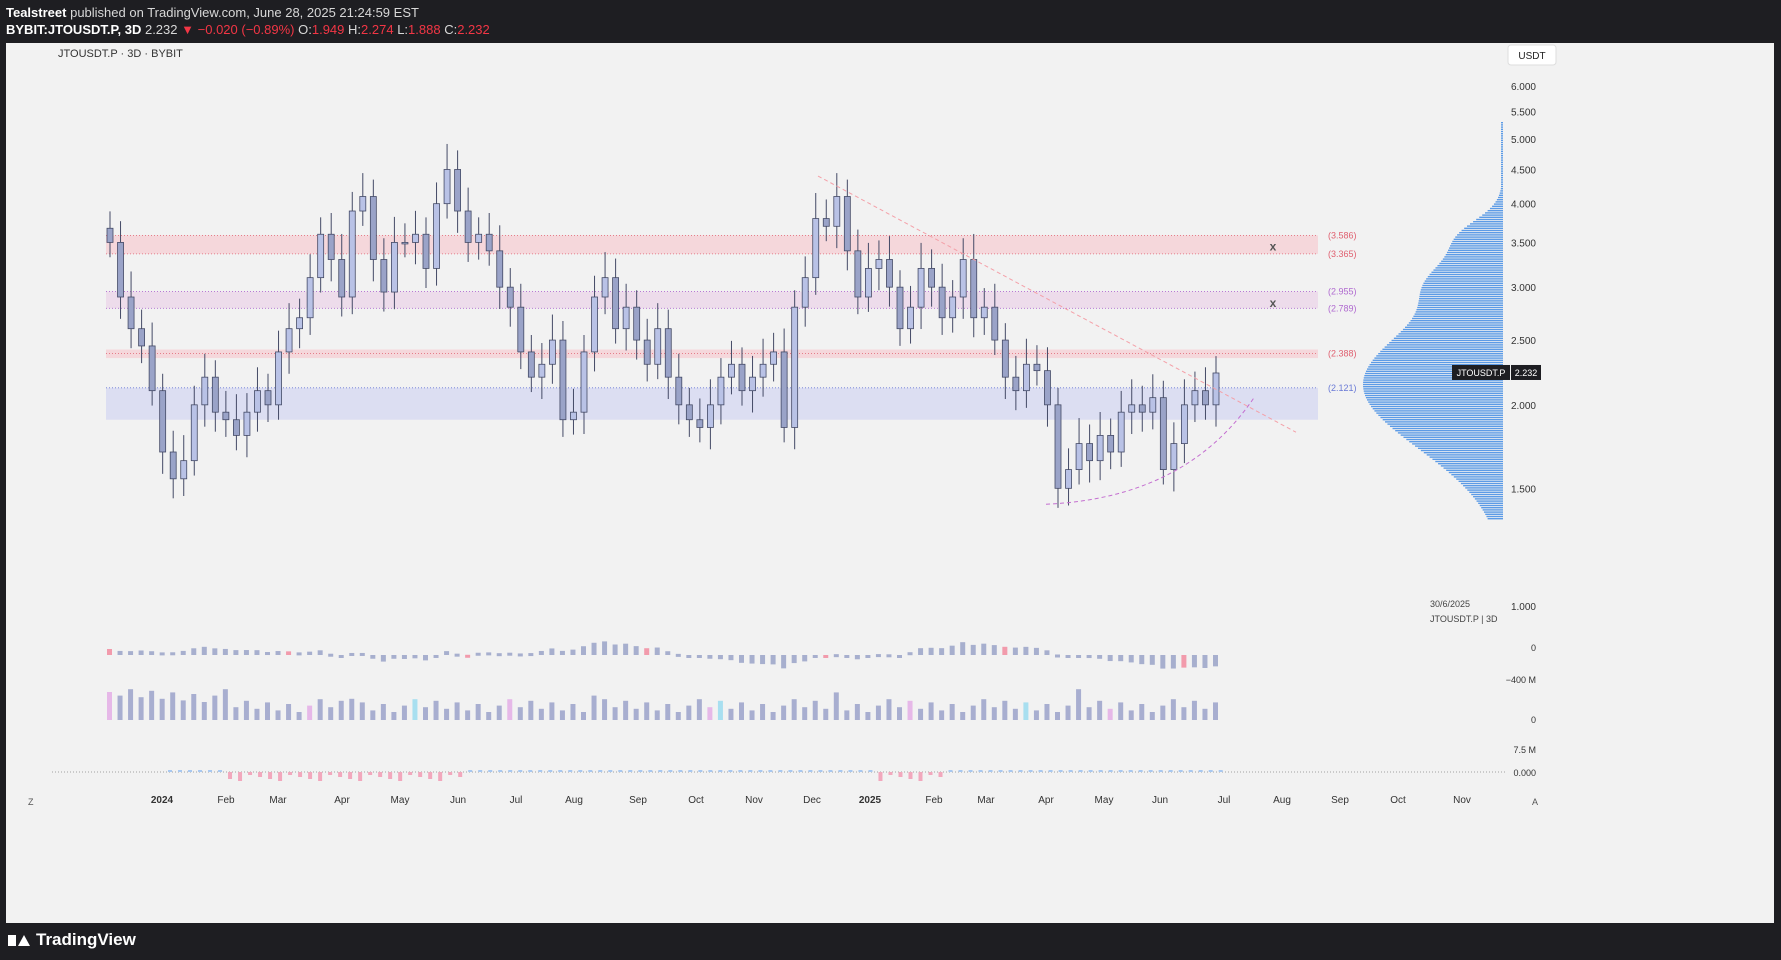 The width and height of the screenshot is (1781, 960). What do you see at coordinates (1342, 308) in the screenshot?
I see `level-label-3: (2.789)` at bounding box center [1342, 308].